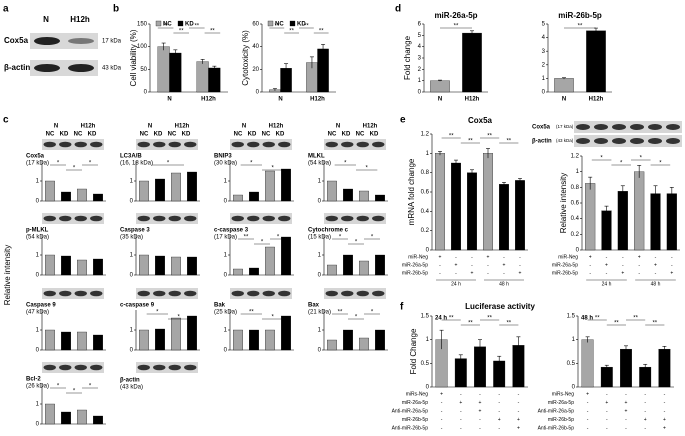  Describe the element at coordinates (301, 25) in the screenshot. I see `legend-label: KD` at that location.